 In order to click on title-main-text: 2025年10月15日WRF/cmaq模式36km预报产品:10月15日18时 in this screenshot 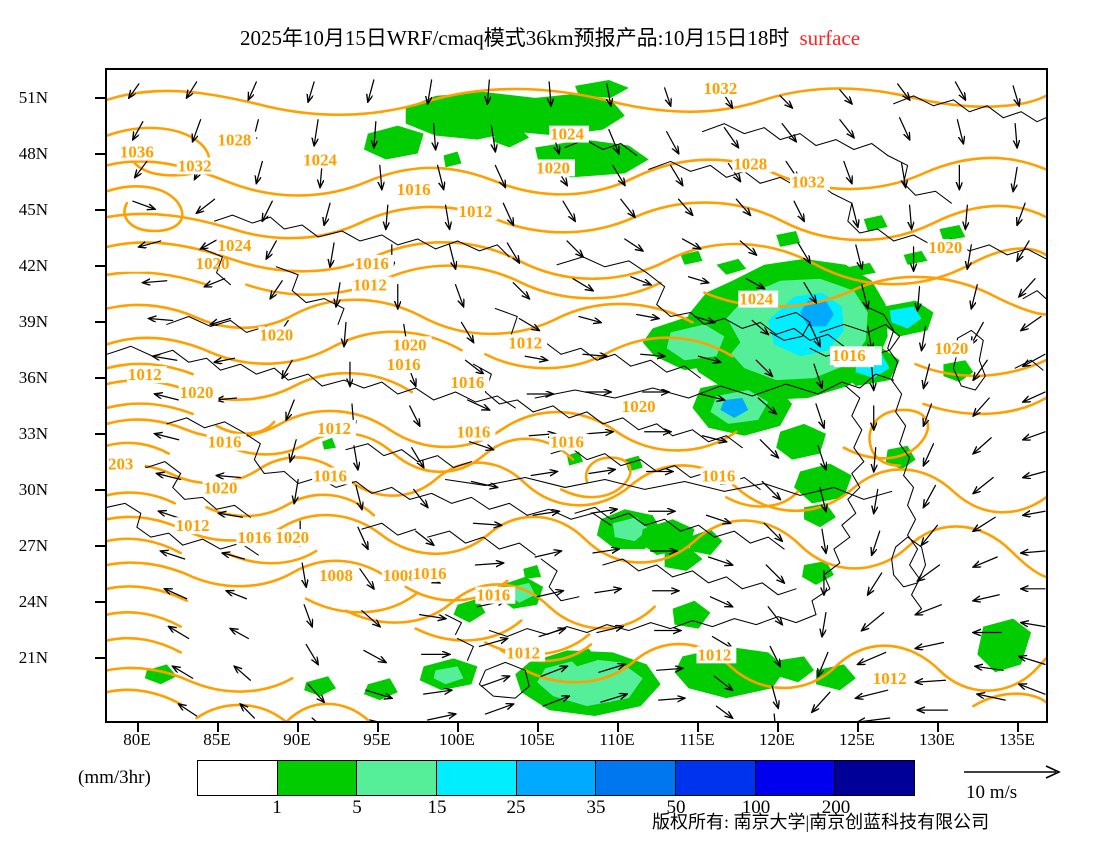, I will do `click(514, 38)`.